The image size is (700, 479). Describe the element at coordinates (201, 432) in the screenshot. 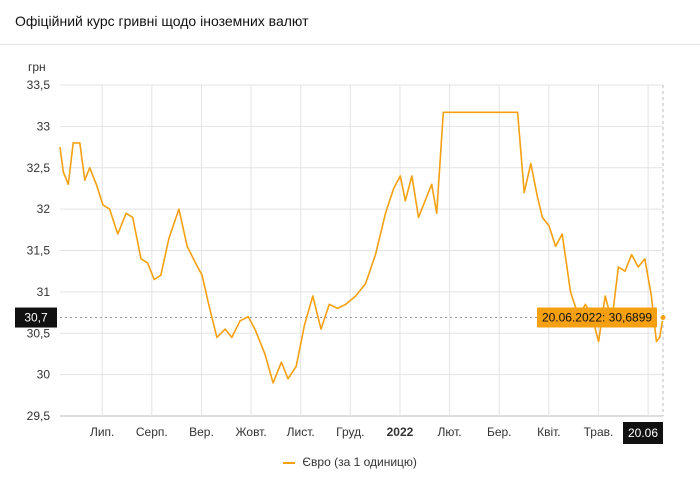

I see `x-tick-label: Вер.` at that location.